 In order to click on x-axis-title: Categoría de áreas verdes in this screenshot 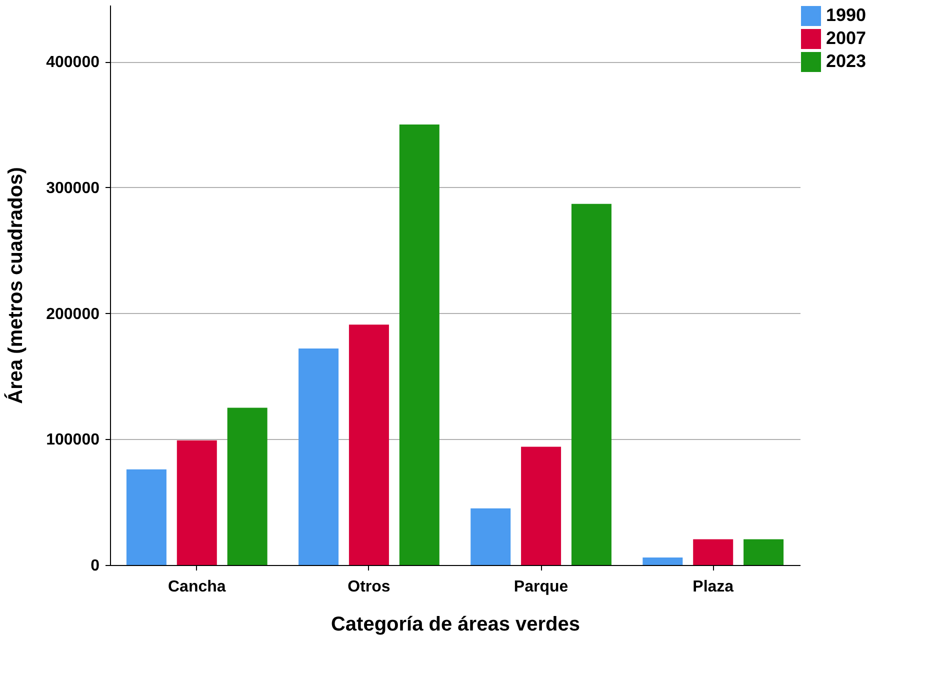, I will do `click(455, 625)`.